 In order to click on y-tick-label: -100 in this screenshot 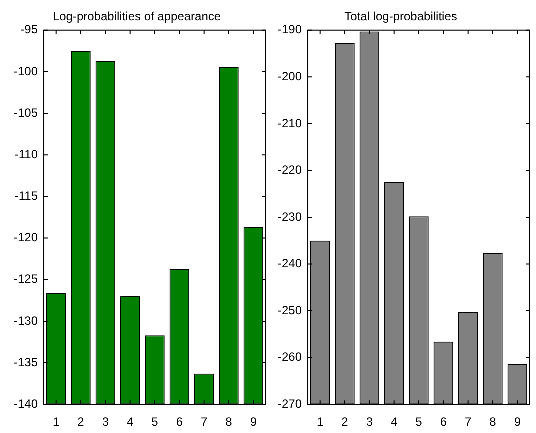, I will do `click(26, 71)`.